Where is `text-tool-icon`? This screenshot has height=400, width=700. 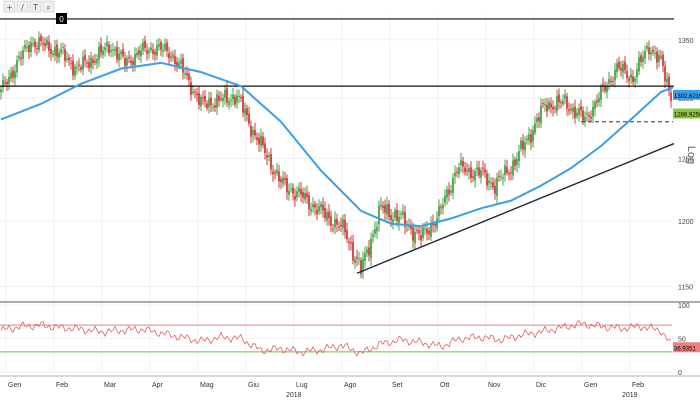 text-tool-icon is located at coordinates (35, 6).